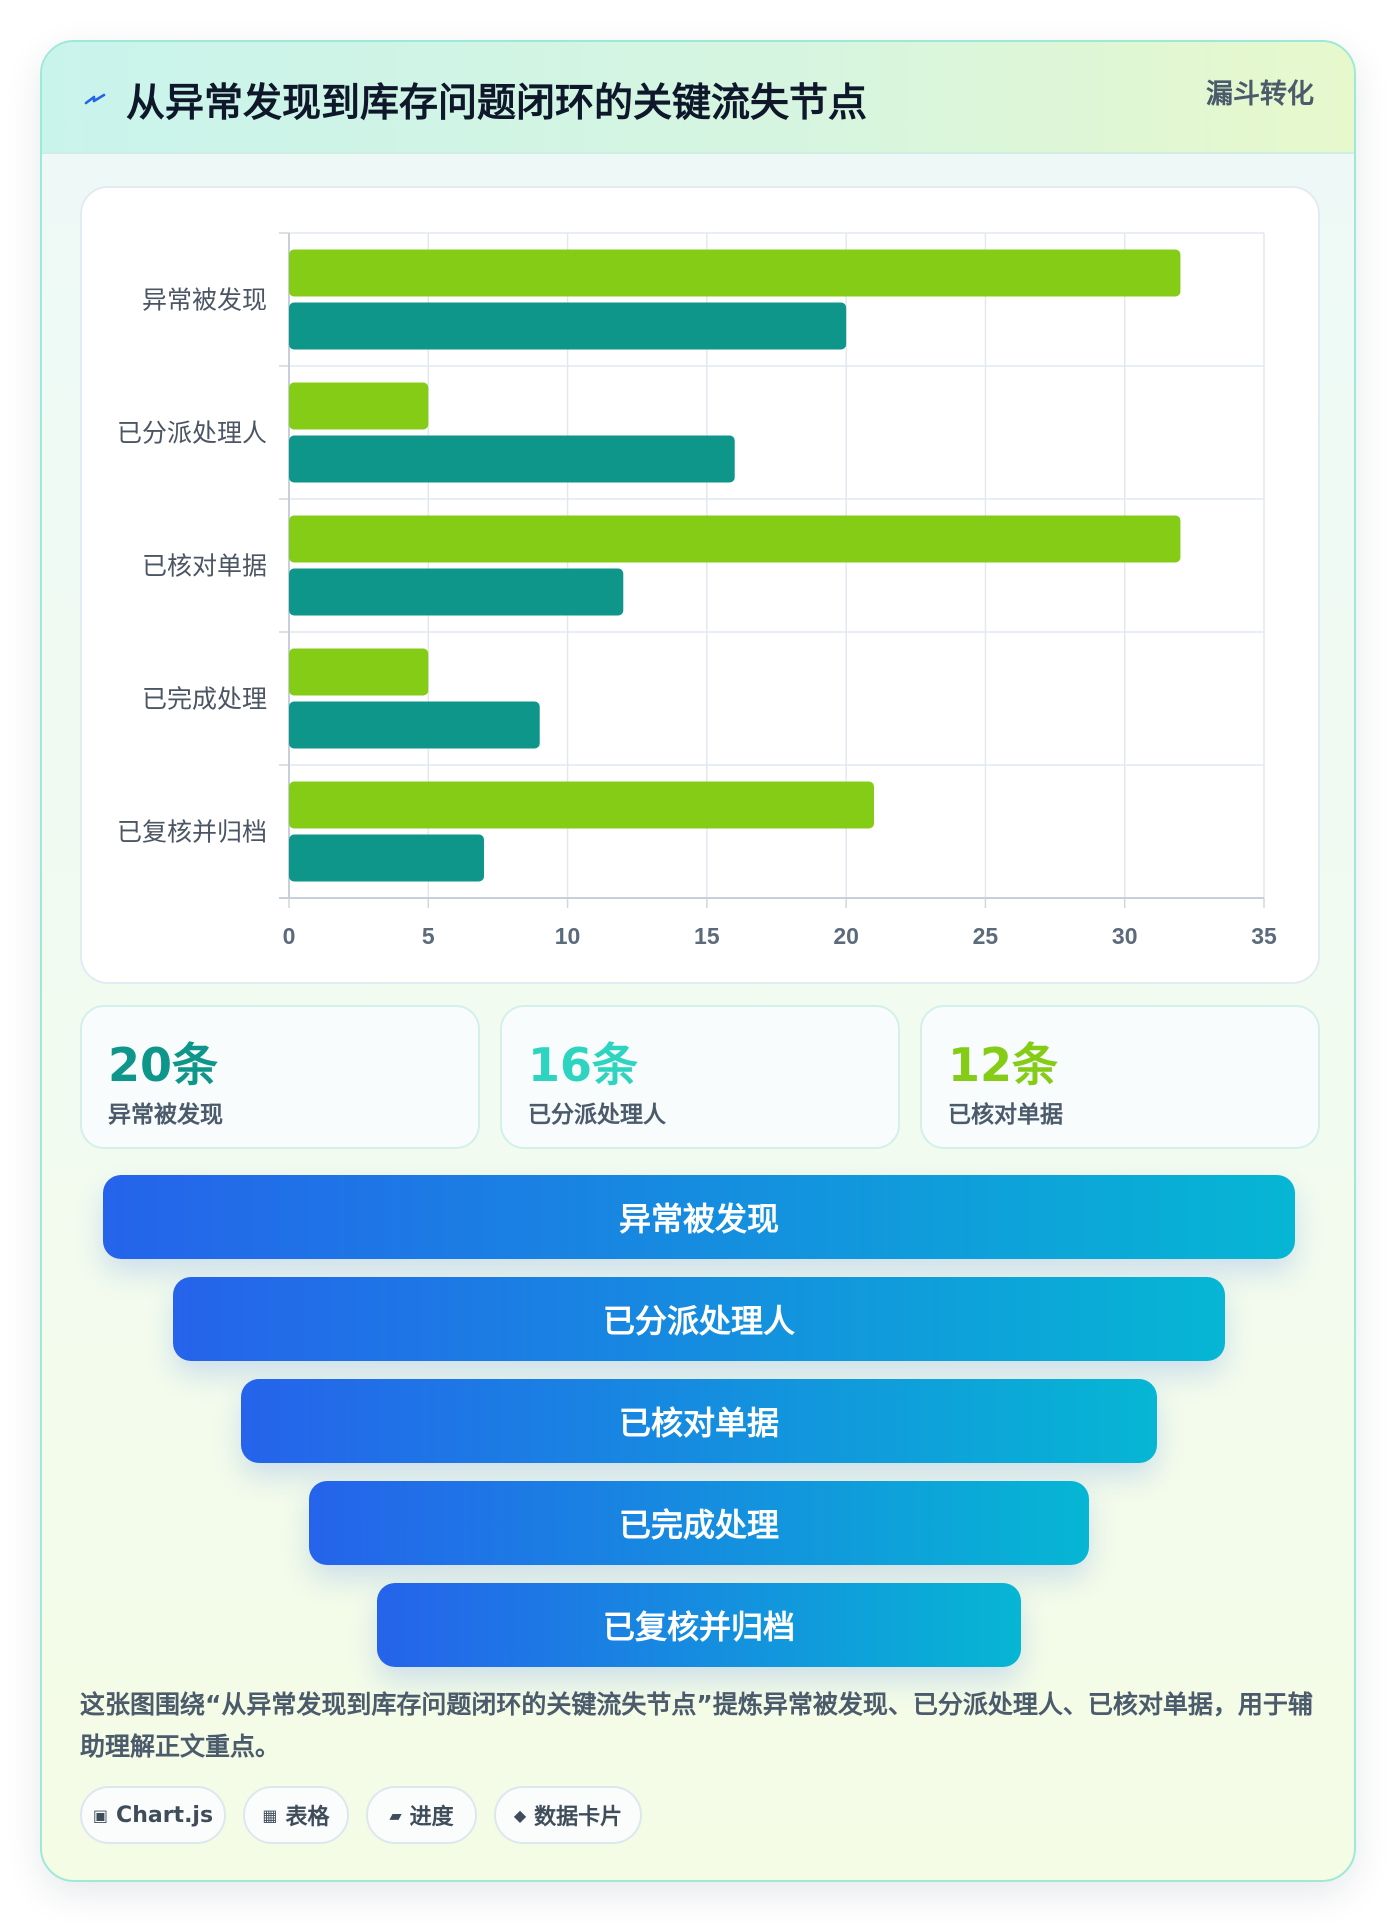 This screenshot has width=1400, height=1924. What do you see at coordinates (204, 567) in the screenshot?
I see `category-label: 已核对单据` at bounding box center [204, 567].